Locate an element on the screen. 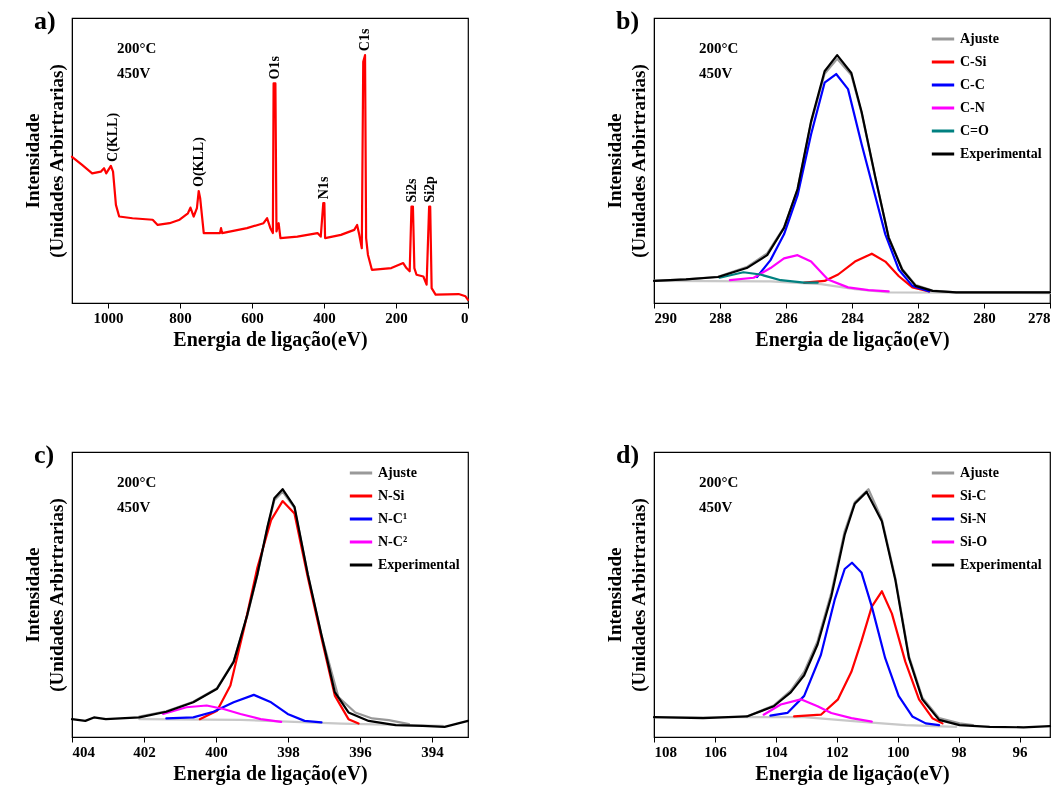 Image resolution: width=1062 pixels, height=790 pixels. chart-title: c) is located at coordinates (44, 454).